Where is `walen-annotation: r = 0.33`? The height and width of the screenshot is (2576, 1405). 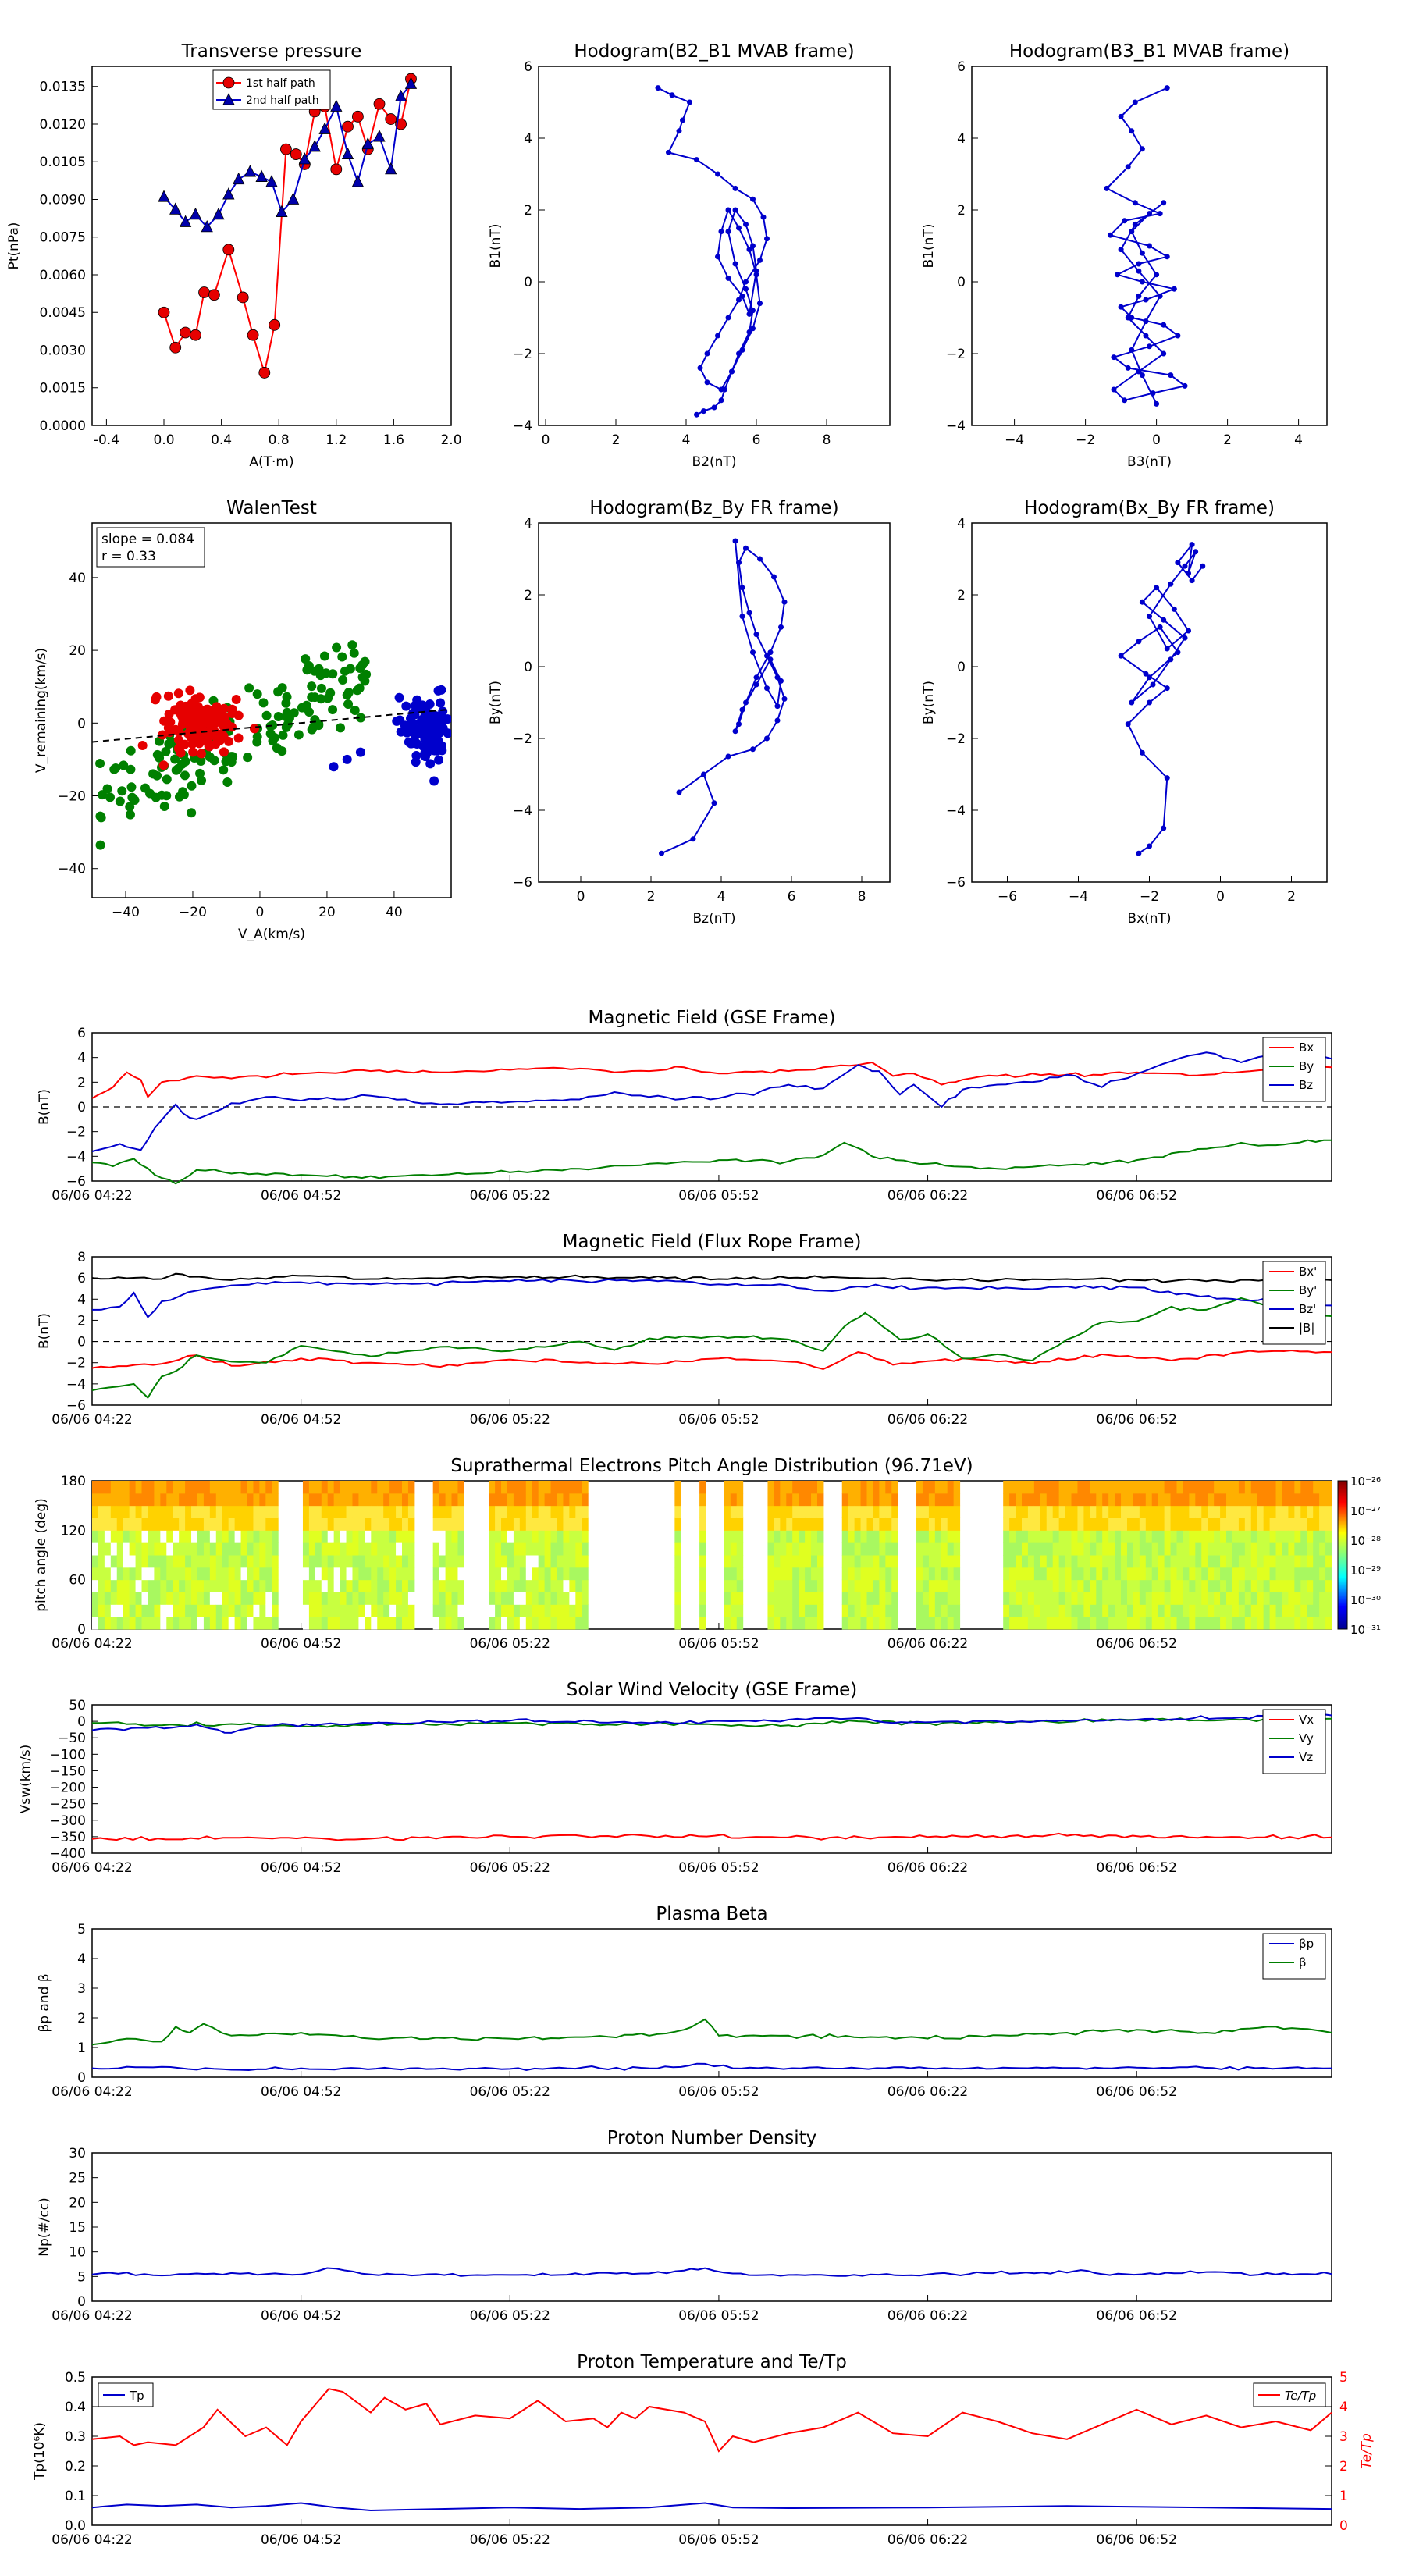
walen-annotation: r = 0.33 is located at coordinates (128, 556).